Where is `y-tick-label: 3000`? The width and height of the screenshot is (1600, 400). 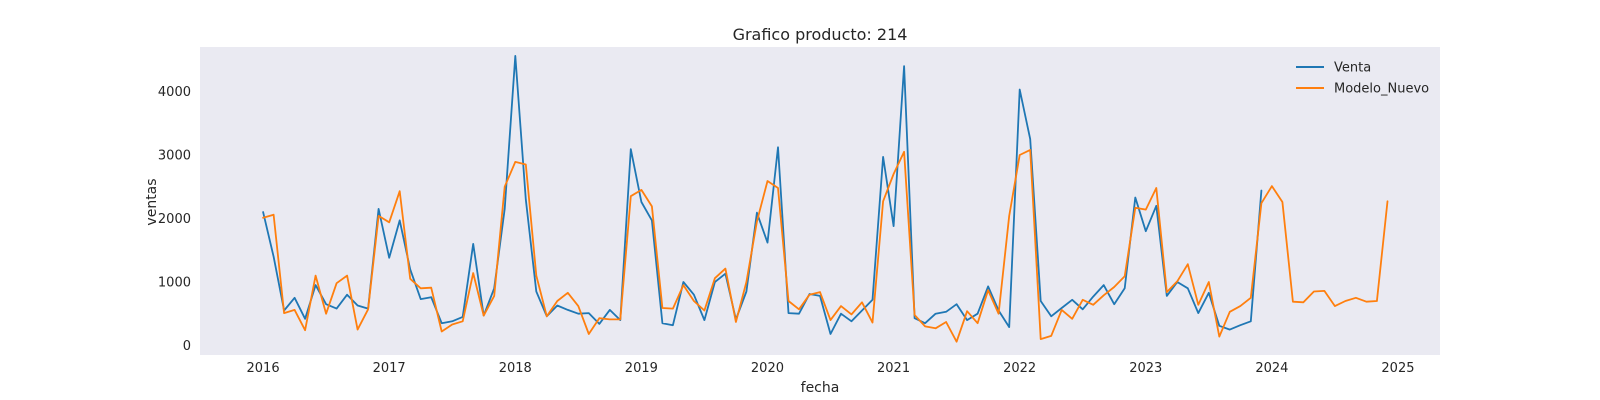 y-tick-label: 3000 is located at coordinates (174, 155).